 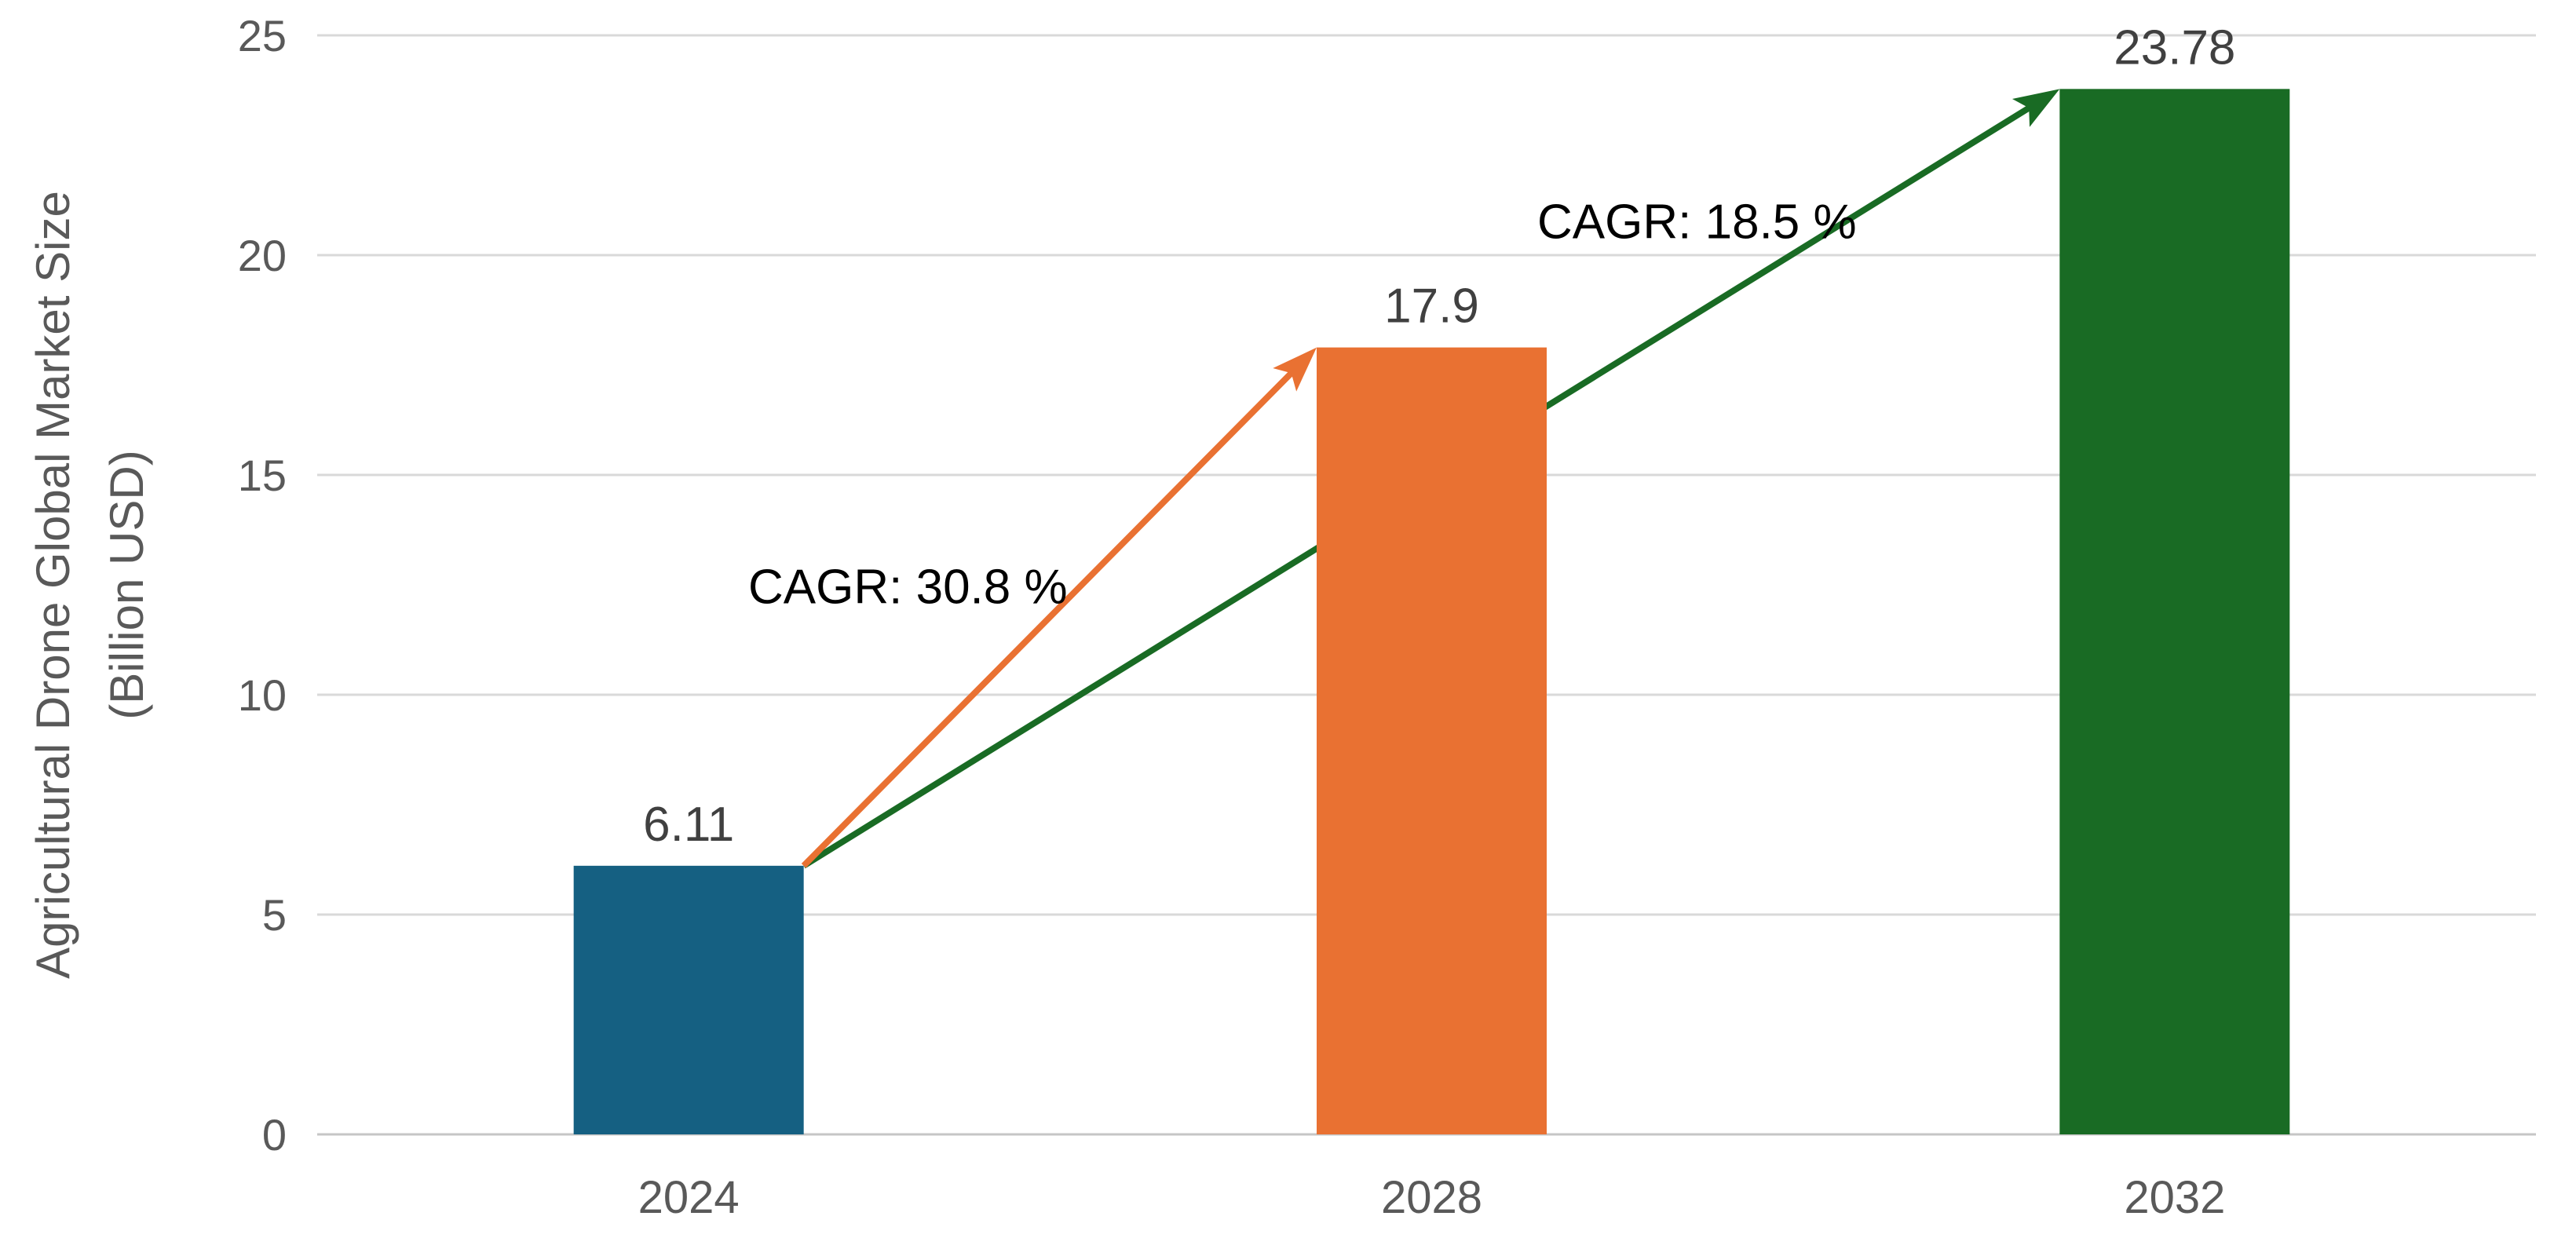 I want to click on value-label-2032: 23.78, so click(x=2174, y=47).